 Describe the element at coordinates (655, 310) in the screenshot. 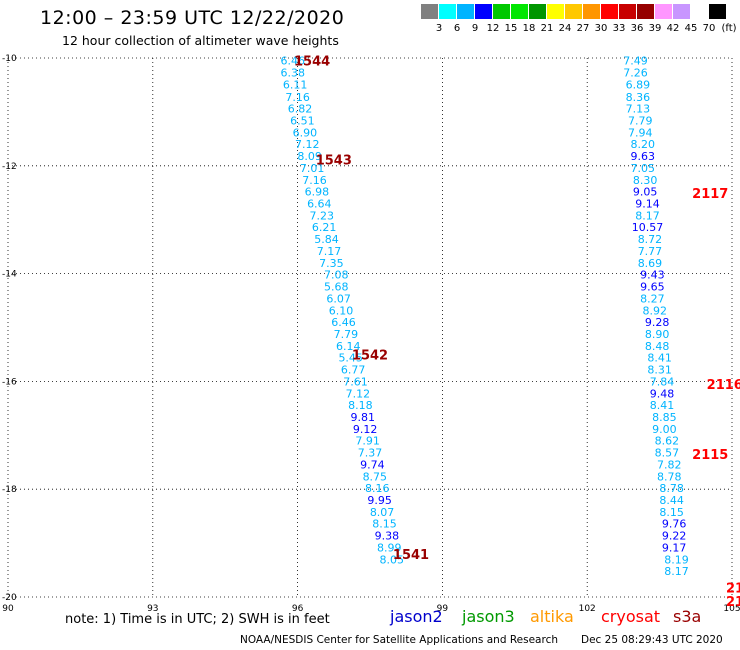

I see `wave-height-point: 8.92` at that location.